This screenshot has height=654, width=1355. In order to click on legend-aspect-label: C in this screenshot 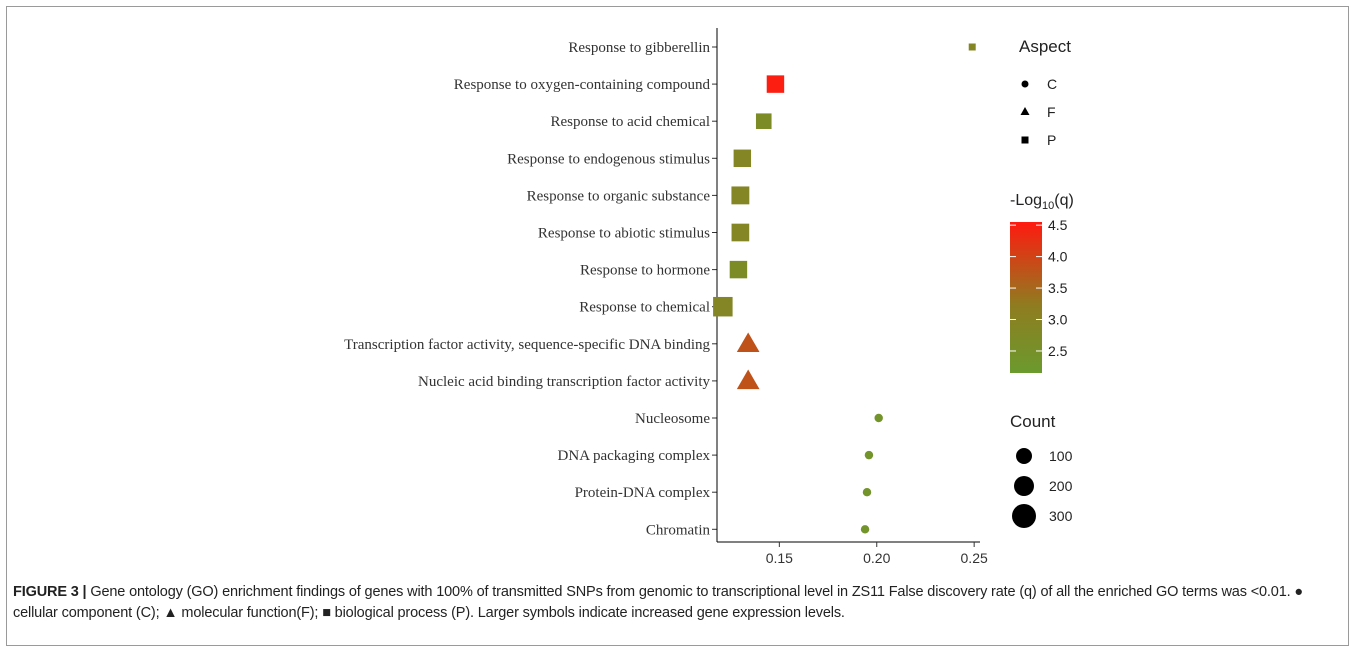, I will do `click(1052, 84)`.